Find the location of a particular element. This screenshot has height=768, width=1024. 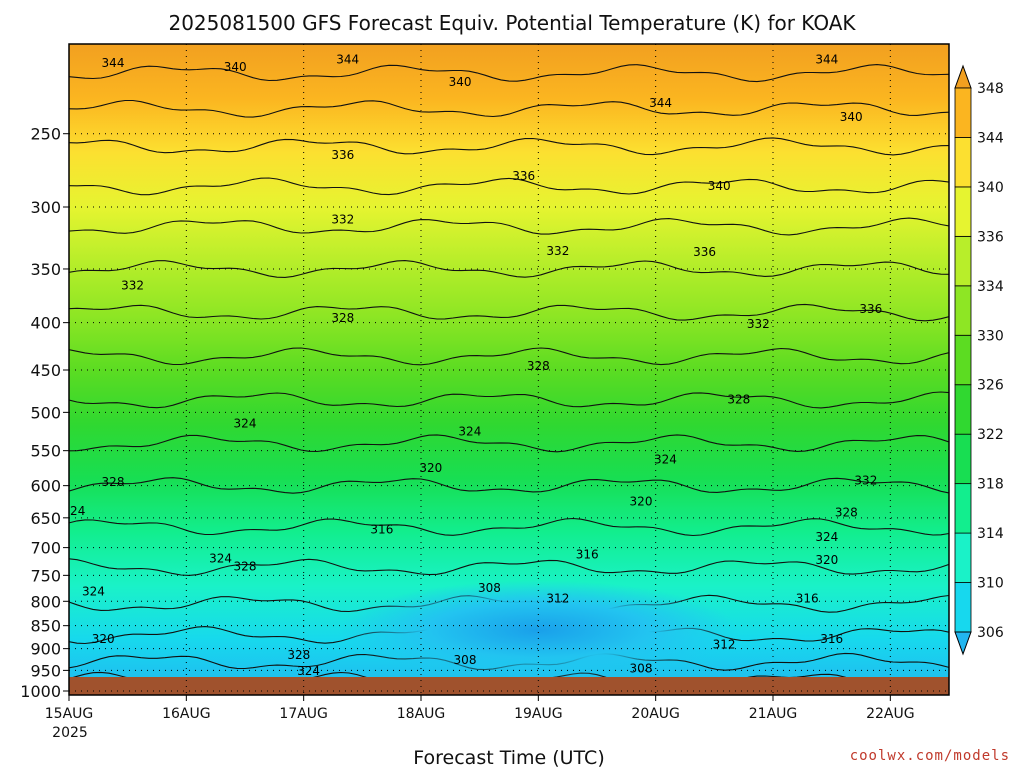

y-tick-label: 950 is located at coordinates (45, 670).